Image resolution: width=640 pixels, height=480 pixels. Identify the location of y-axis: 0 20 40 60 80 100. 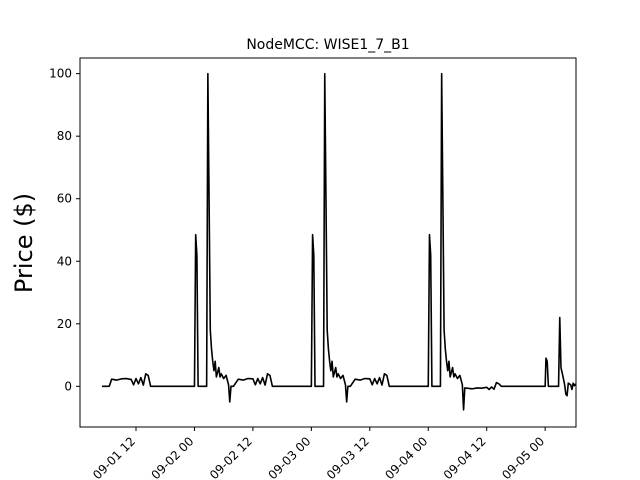
(64, 230).